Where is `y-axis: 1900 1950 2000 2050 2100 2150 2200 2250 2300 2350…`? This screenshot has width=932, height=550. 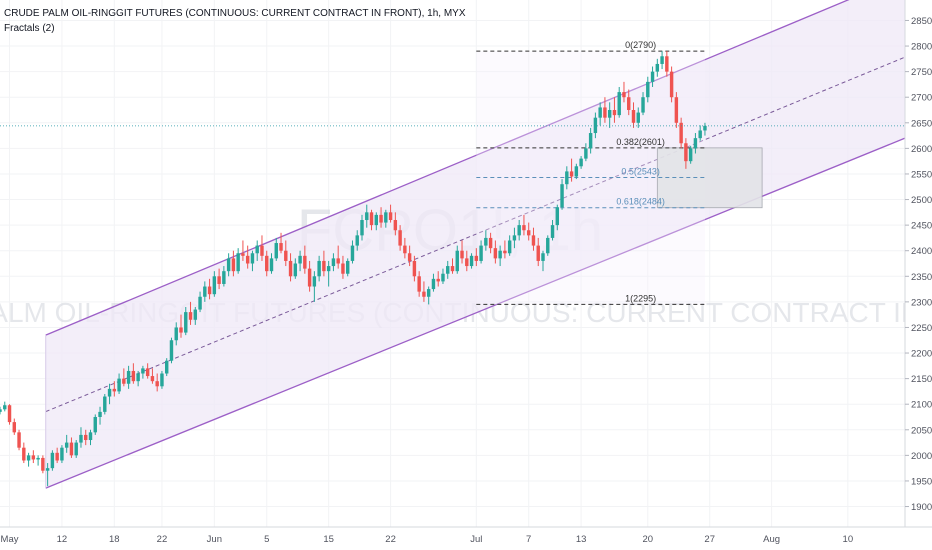
y-axis: 1900 1950 2000 2050 2100 2150 2200 2250 2300 2350… is located at coordinates (918, 275).